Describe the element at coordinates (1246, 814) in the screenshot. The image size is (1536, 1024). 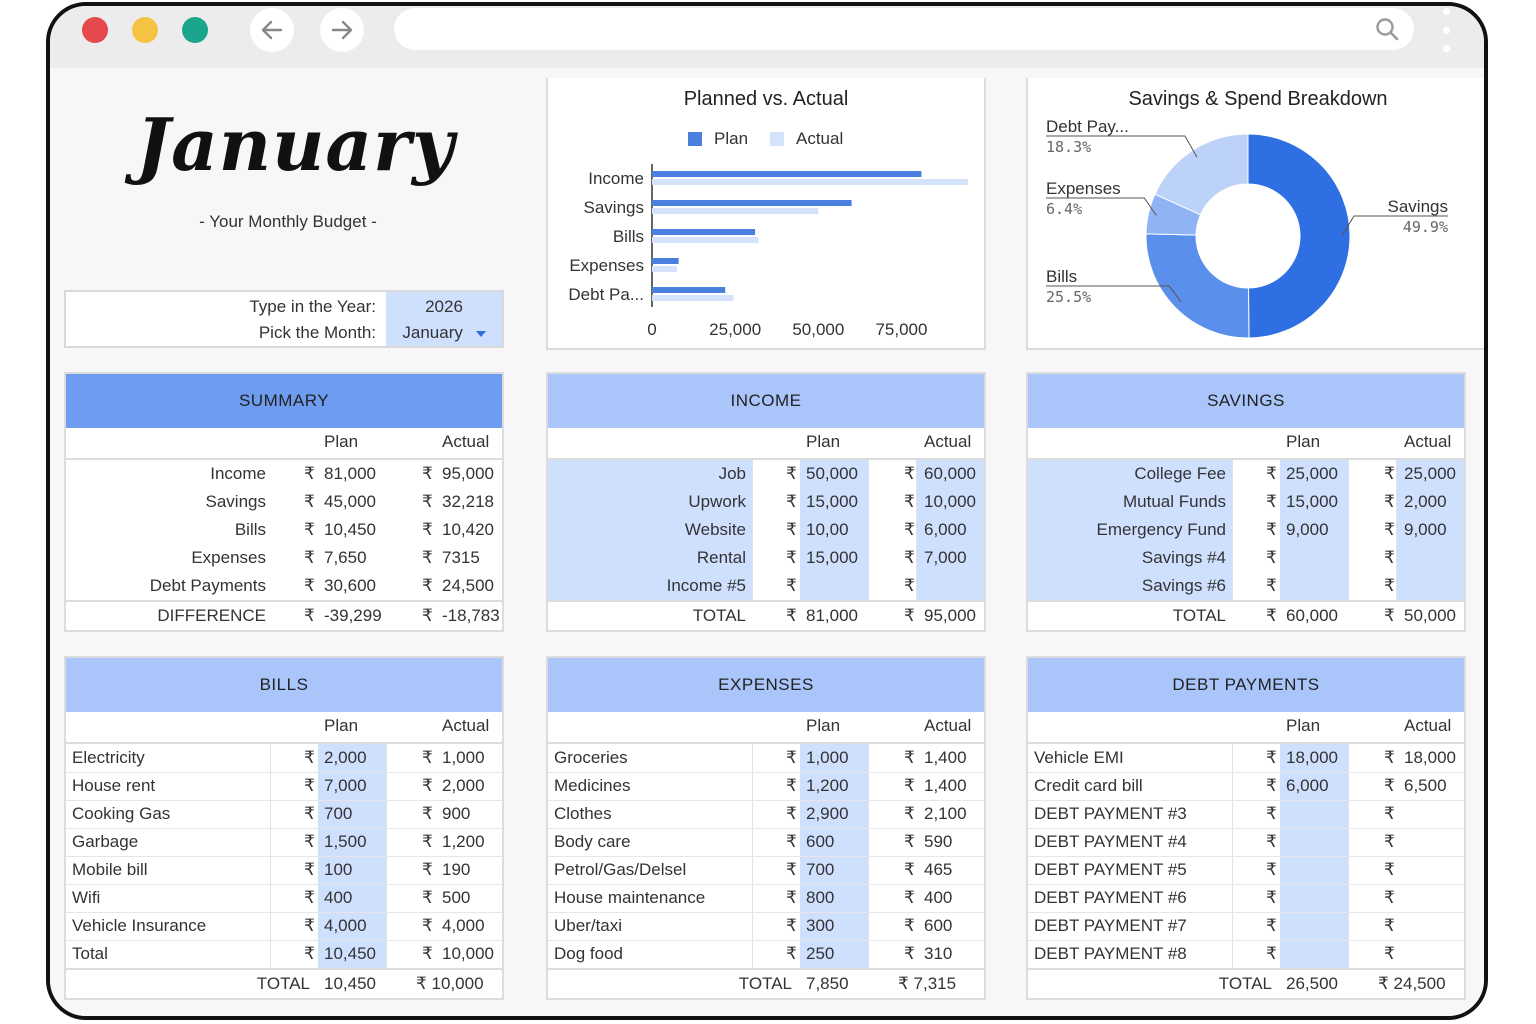
I see `table-row: DEBT PAYMENT #3 ₹ ₹` at that location.